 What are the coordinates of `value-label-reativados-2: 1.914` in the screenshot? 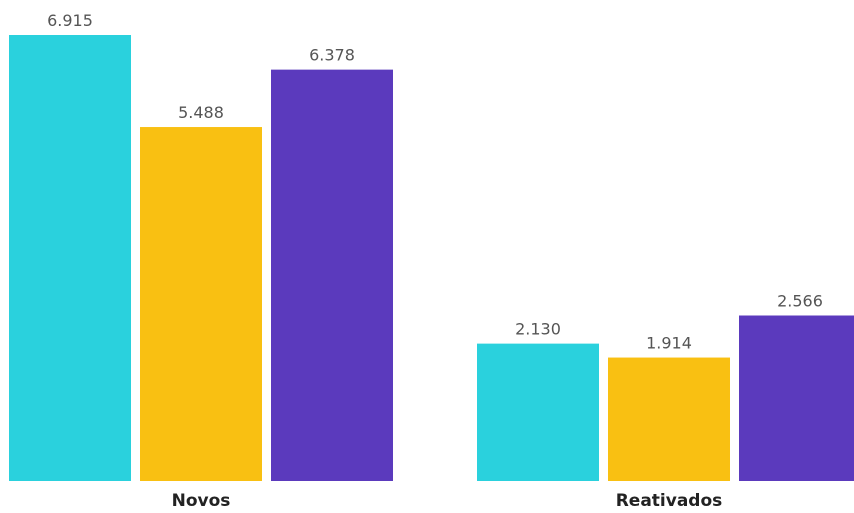 It's located at (669, 343).